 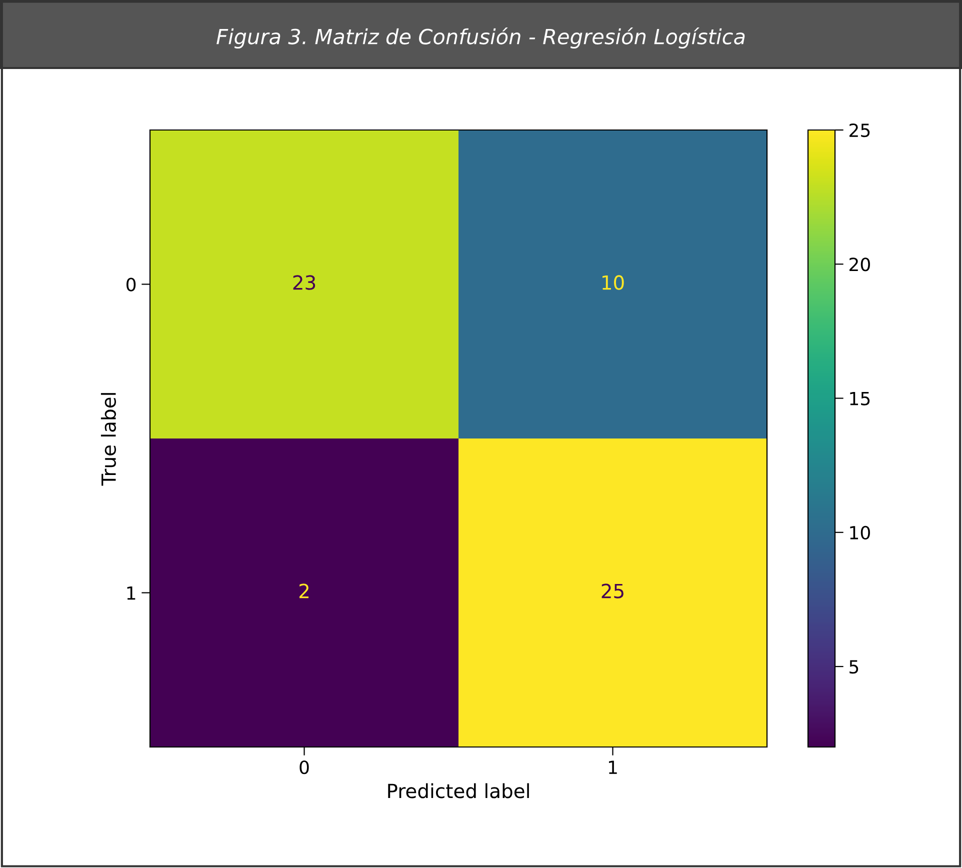 What do you see at coordinates (613, 282) in the screenshot?
I see `data-label: 10` at bounding box center [613, 282].